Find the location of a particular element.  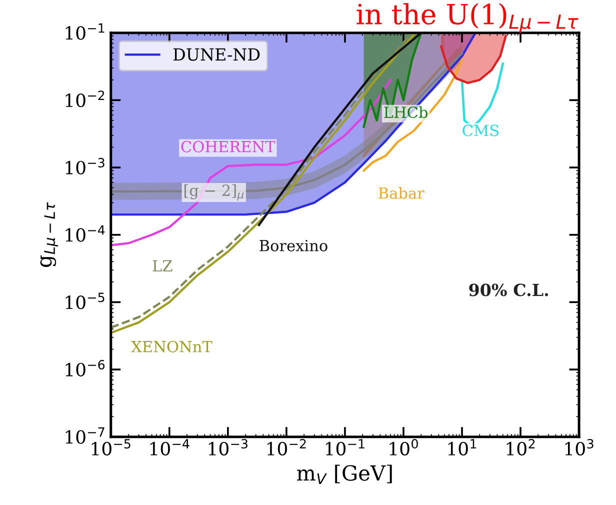

series-label: COHERENT is located at coordinates (228, 146).